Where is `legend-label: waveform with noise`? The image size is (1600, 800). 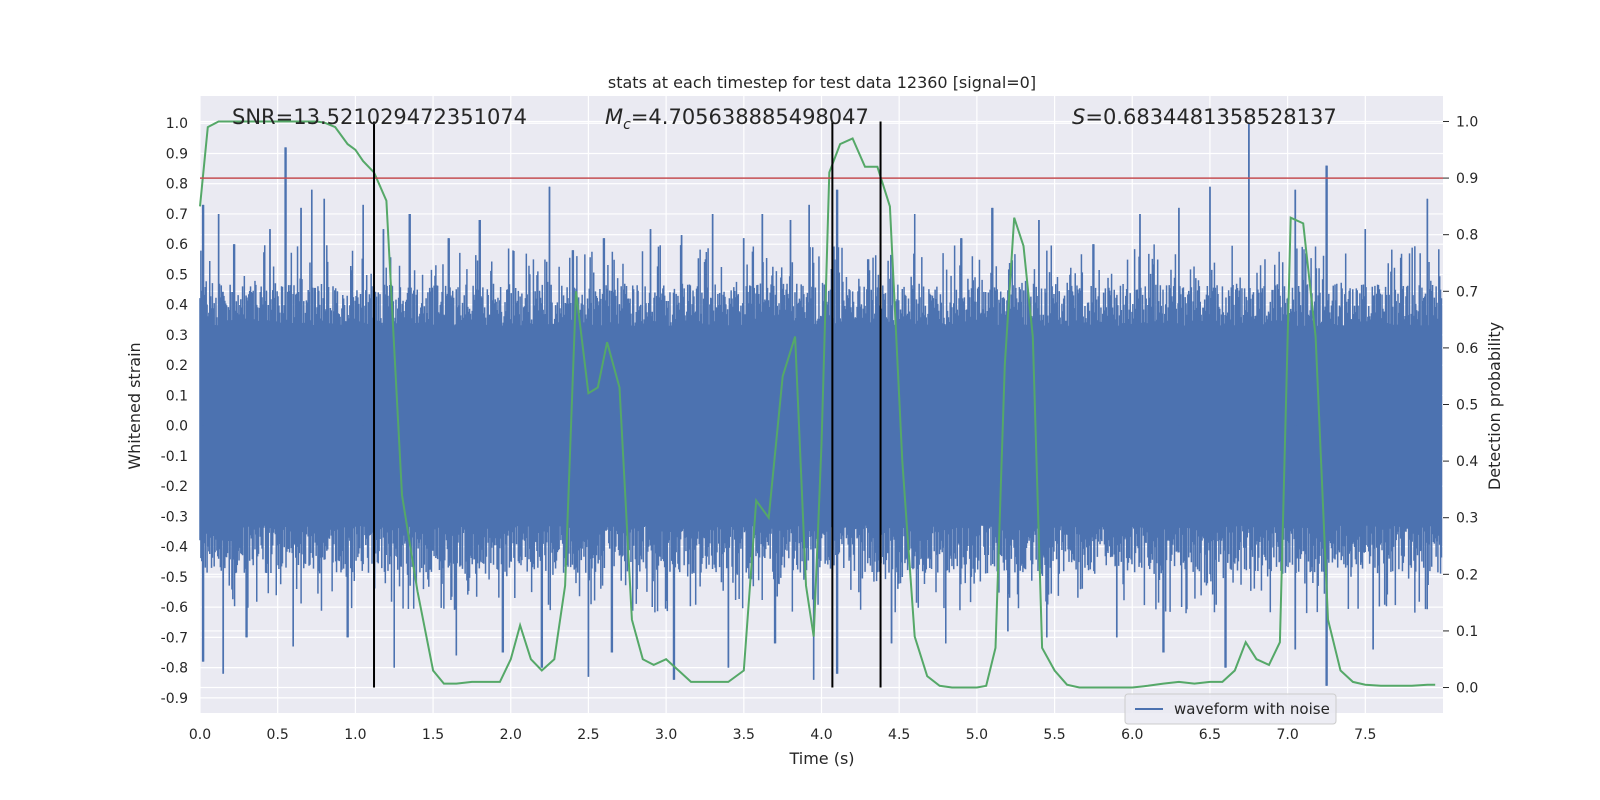 legend-label: waveform with noise is located at coordinates (1252, 709).